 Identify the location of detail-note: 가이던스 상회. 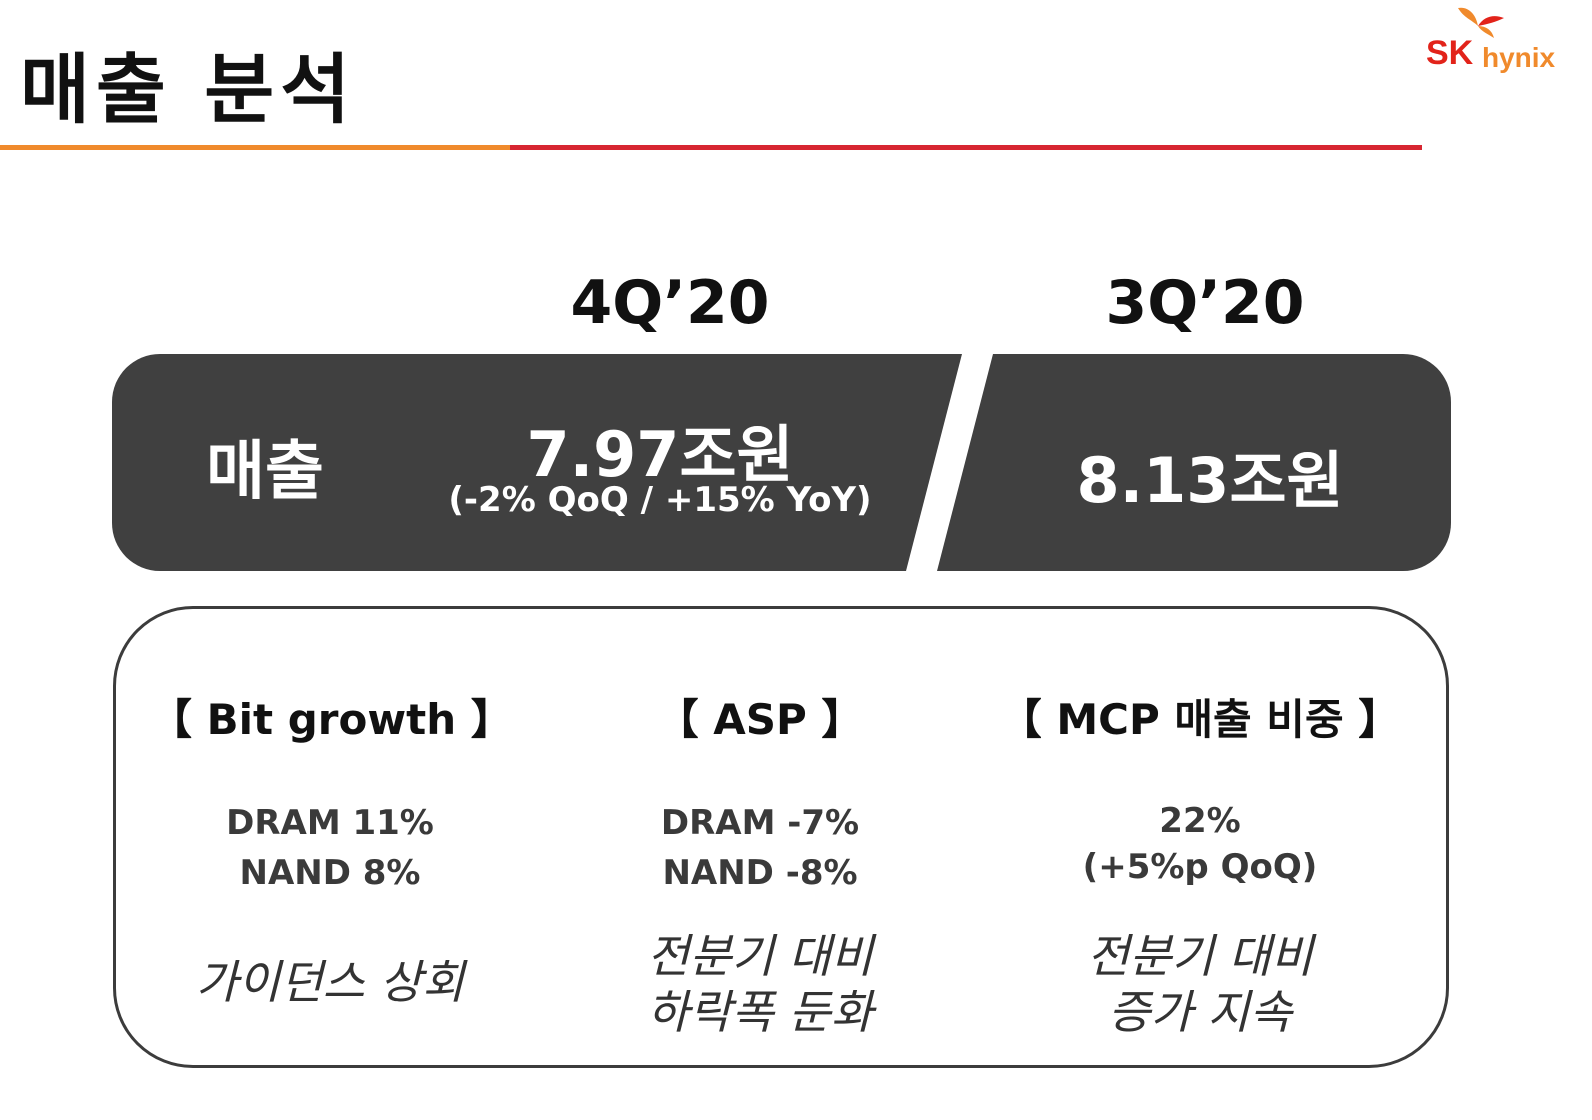
(330, 982).